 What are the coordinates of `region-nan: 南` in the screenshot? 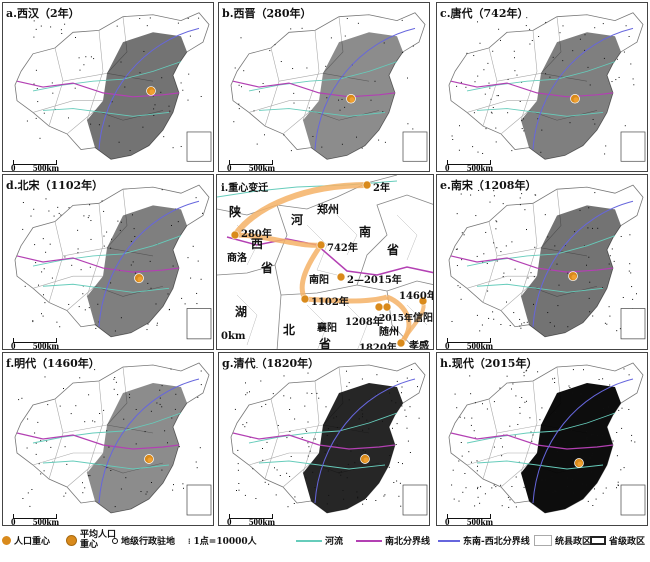 It's located at (365, 232).